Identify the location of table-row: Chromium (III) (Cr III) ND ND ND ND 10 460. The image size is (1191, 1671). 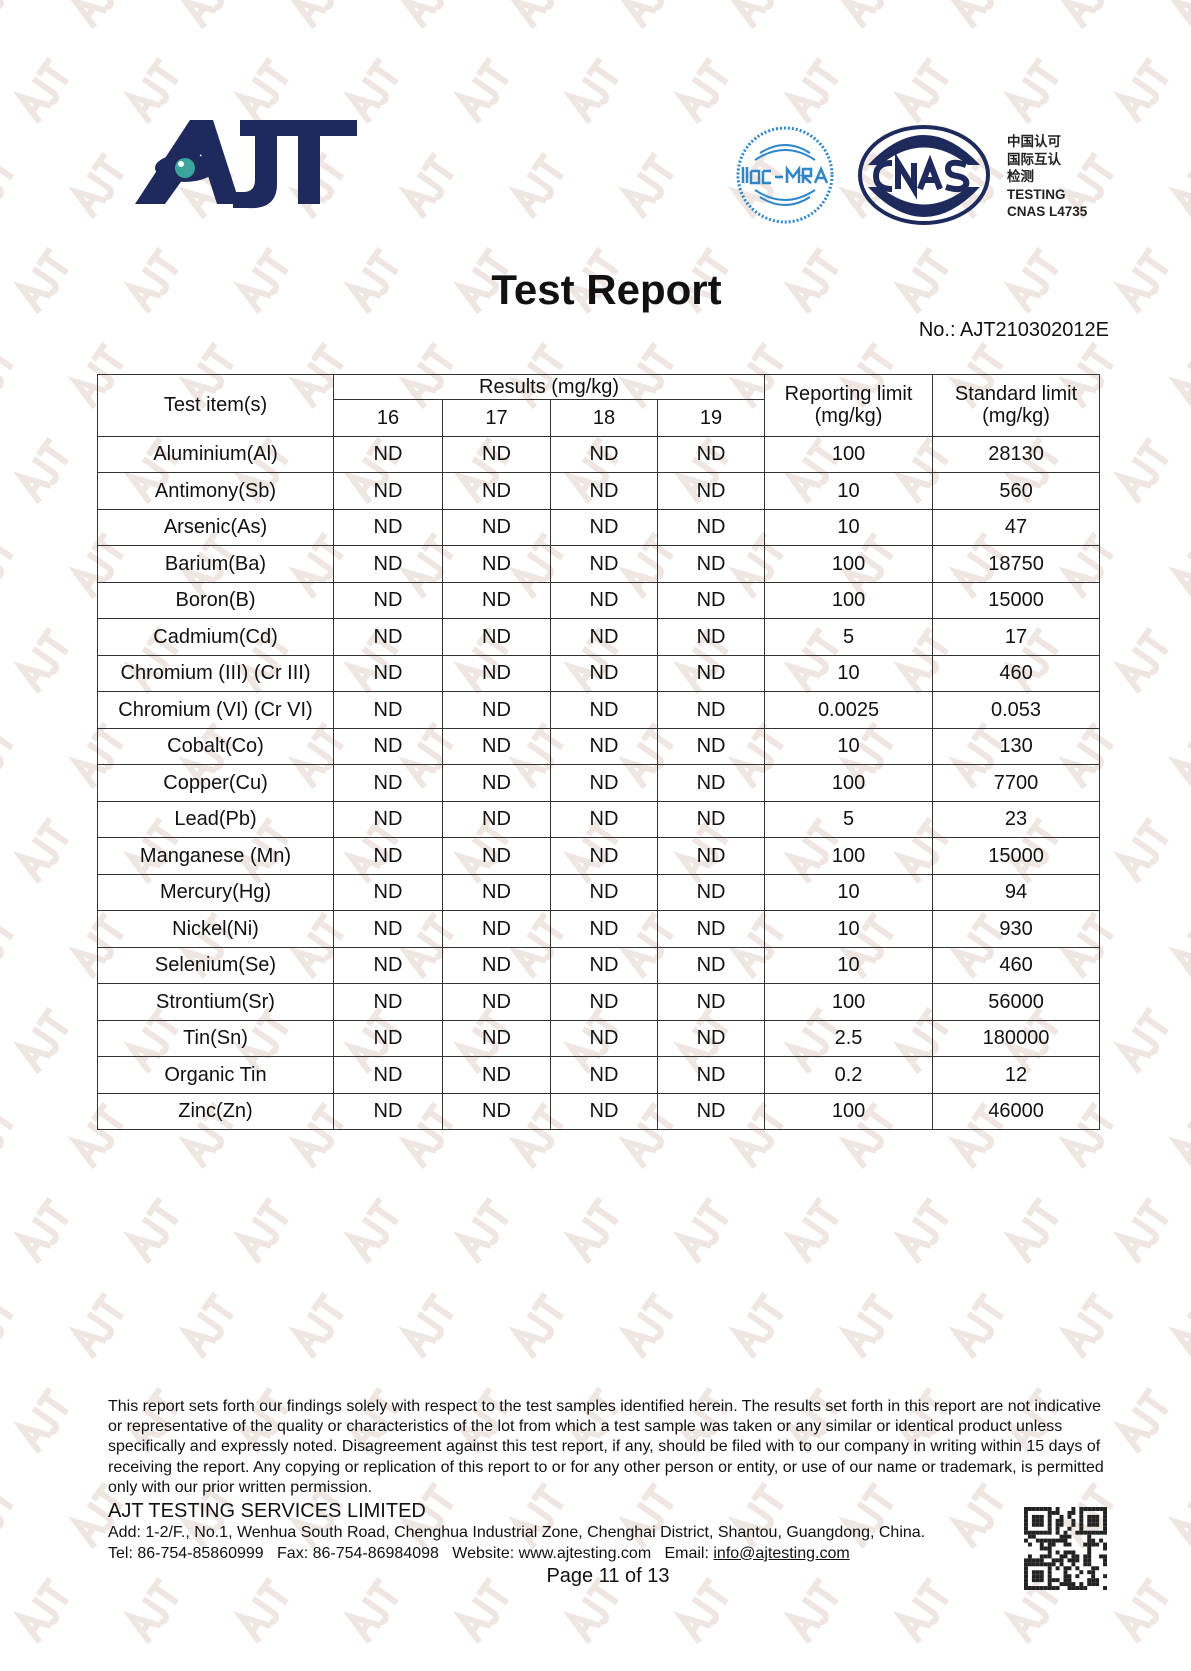
(599, 673).